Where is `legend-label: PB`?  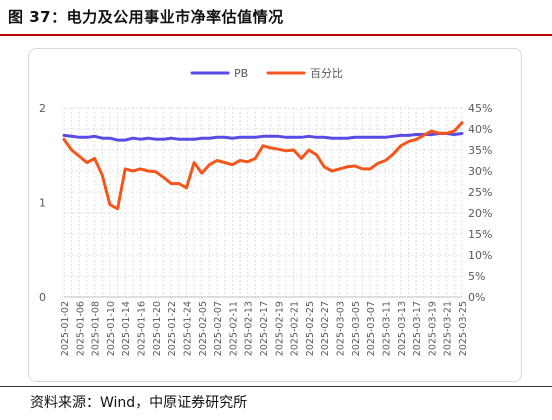
legend-label: PB is located at coordinates (241, 73).